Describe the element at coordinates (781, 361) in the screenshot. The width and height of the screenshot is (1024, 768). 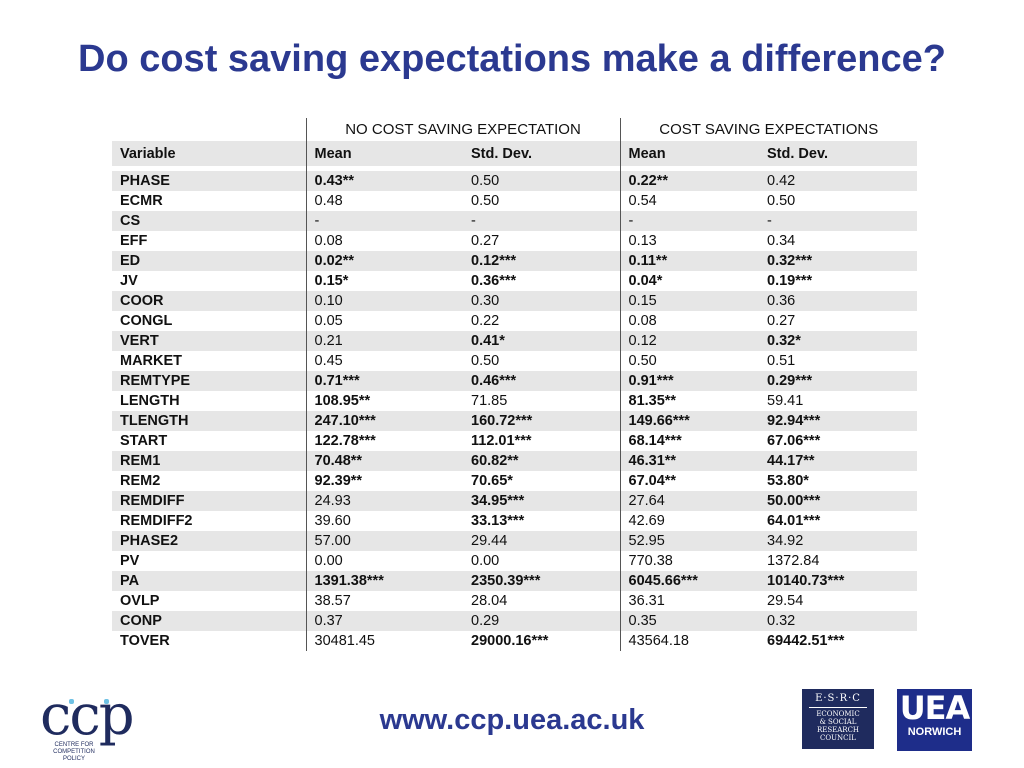
I see `std-dev-cost-saving-cell: 0.51` at that location.